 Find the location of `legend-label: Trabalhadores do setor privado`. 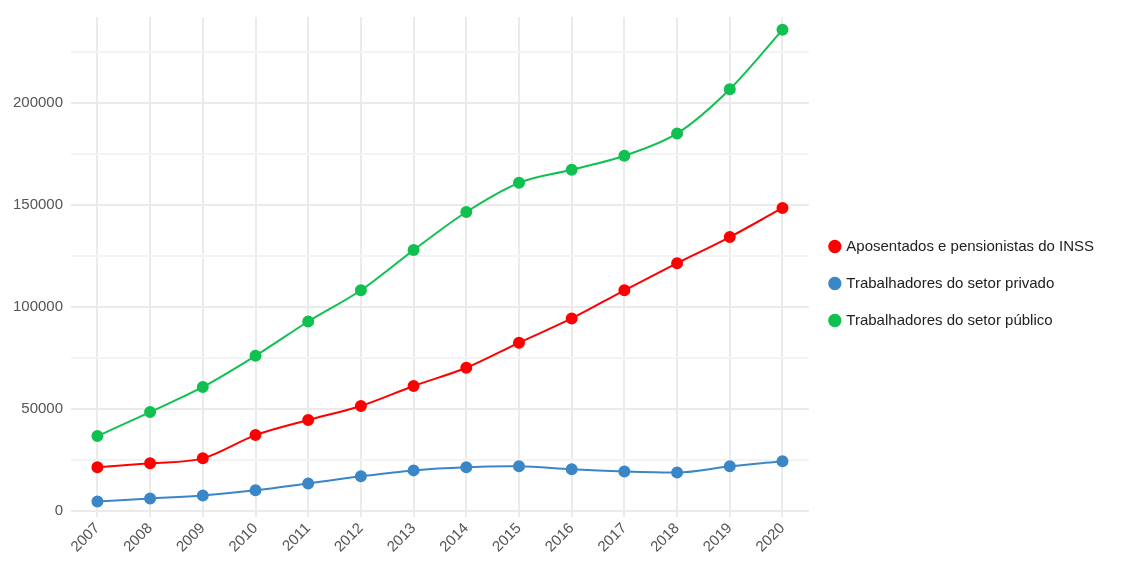

legend-label: Trabalhadores do setor privado is located at coordinates (950, 282).